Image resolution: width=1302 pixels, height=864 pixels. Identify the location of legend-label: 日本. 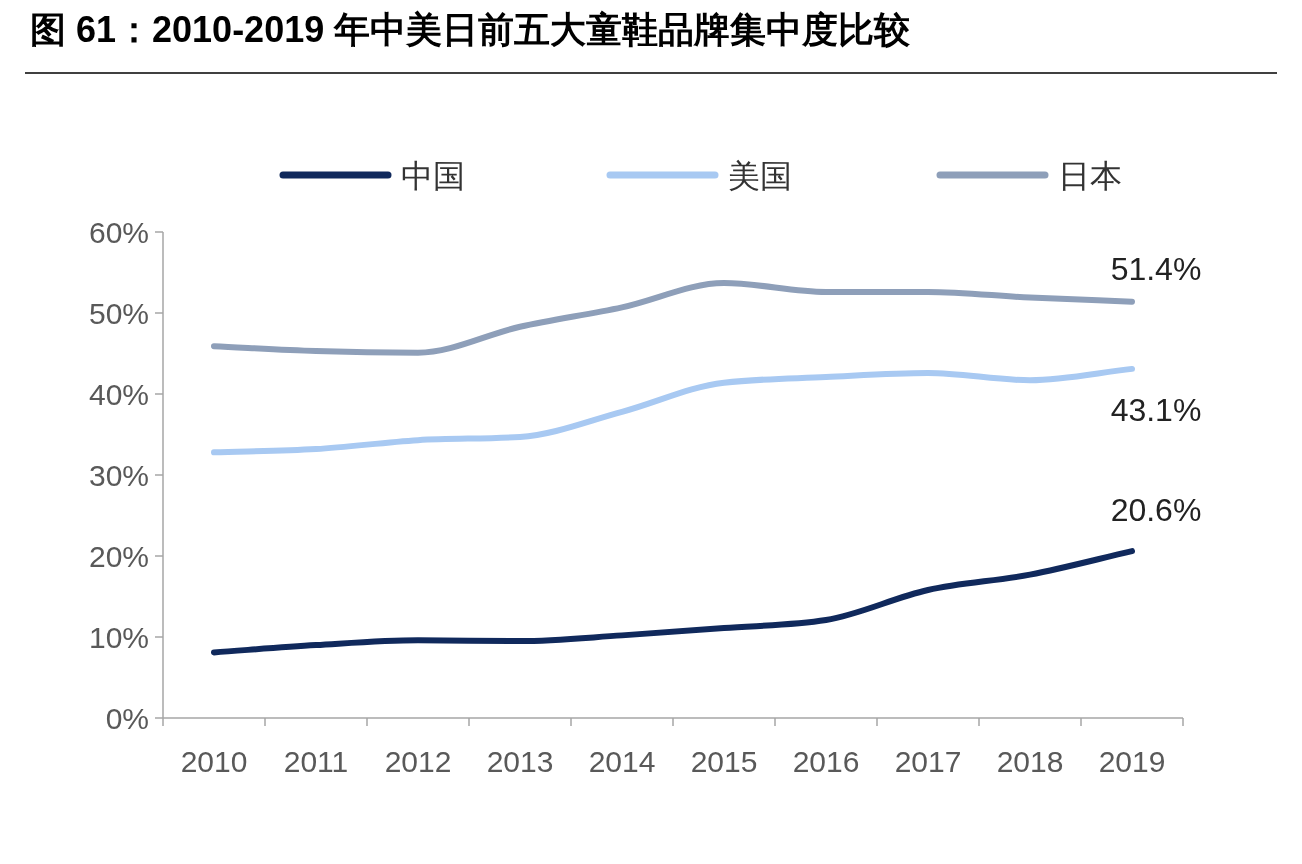
(1090, 176).